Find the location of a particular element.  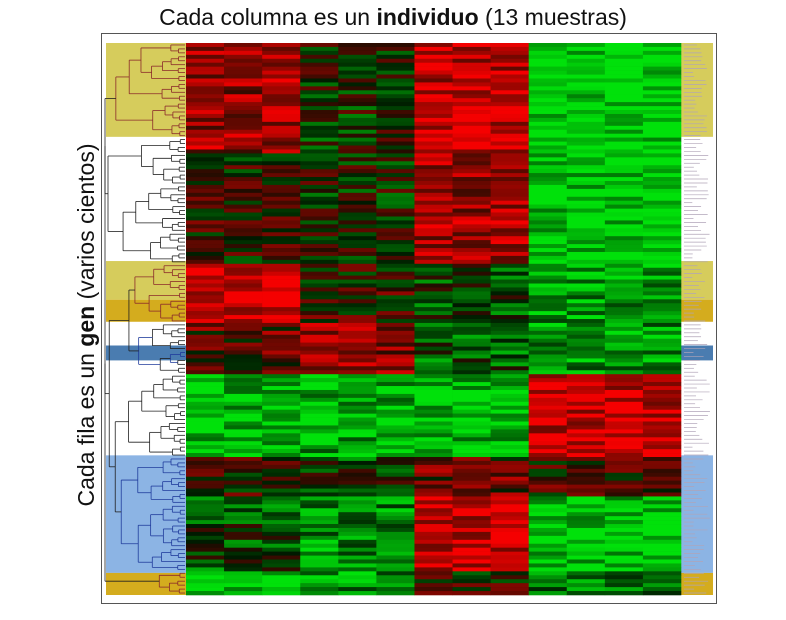

row-axis-title: Cada fila es un gen (varios cientos) is located at coordinates (86, 325).